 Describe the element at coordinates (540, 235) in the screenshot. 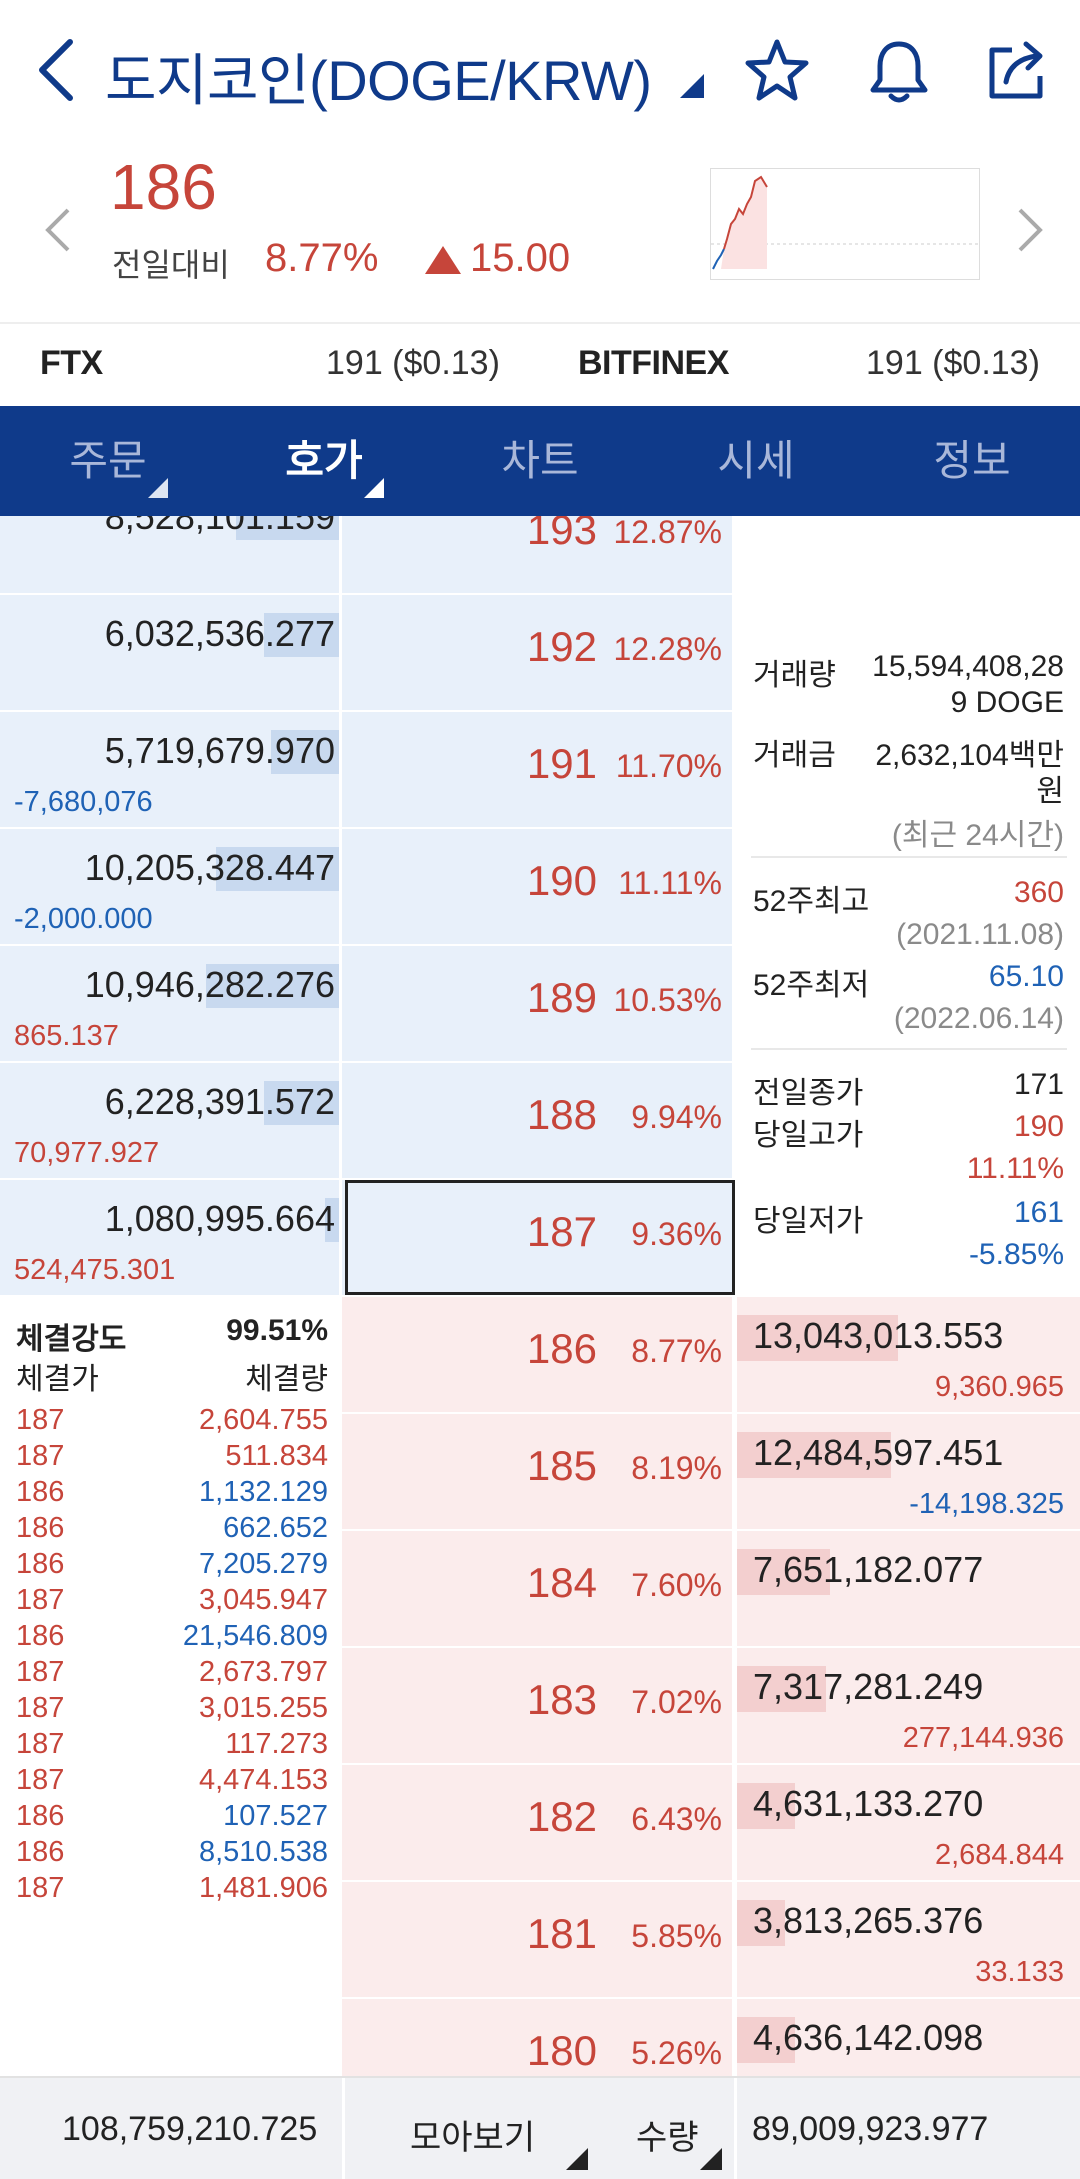

I see `price-summary: 186 전일대비 8.77% 15.00` at that location.